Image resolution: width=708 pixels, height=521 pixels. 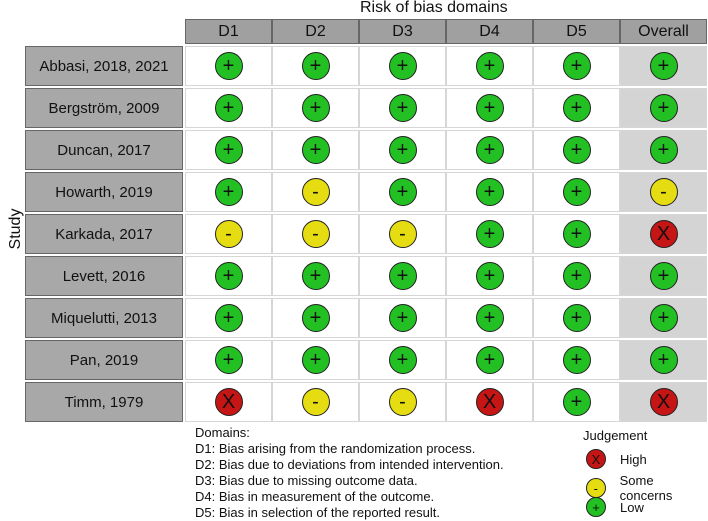 I want to click on column-header-d2: D2, so click(x=315, y=31).